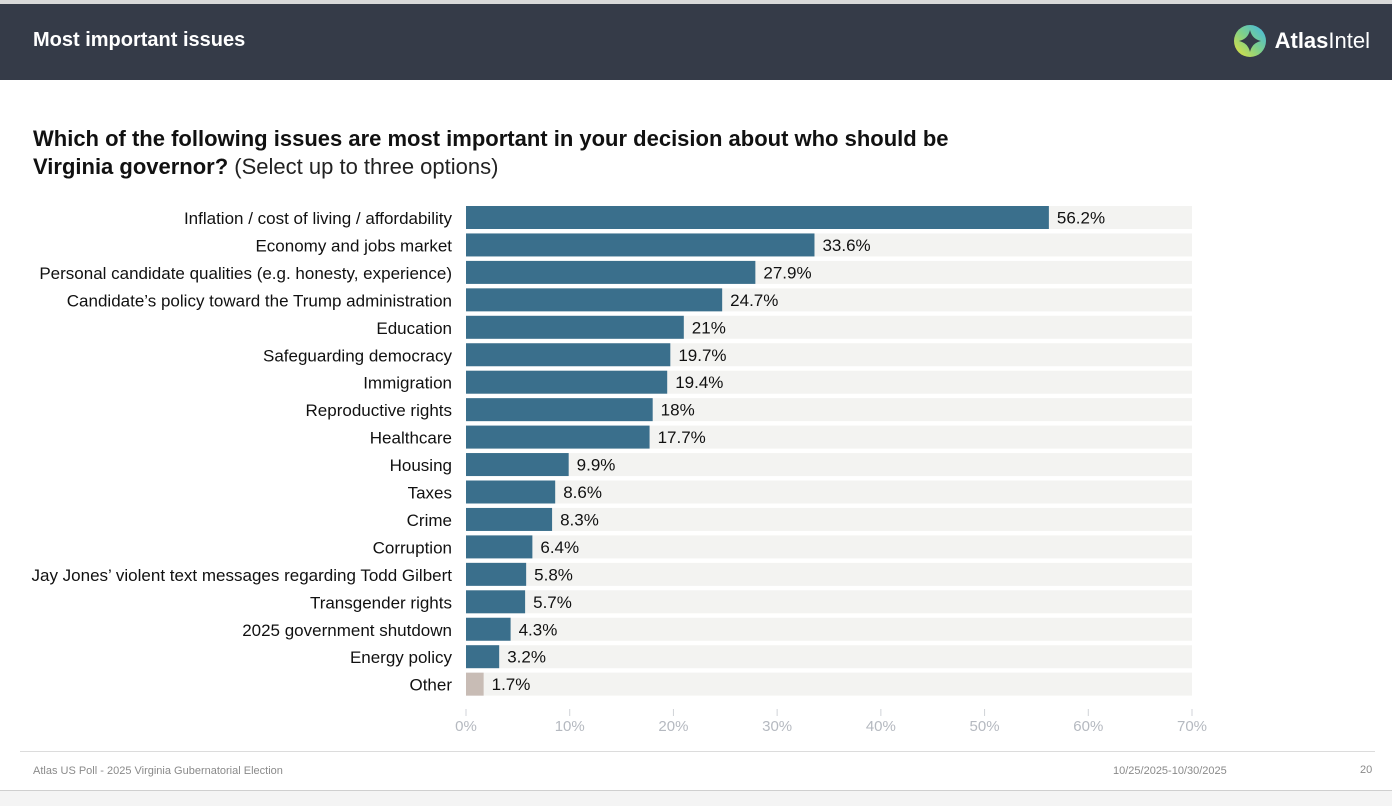  Describe the element at coordinates (559, 547) in the screenshot. I see `data-label: 6.4%` at that location.